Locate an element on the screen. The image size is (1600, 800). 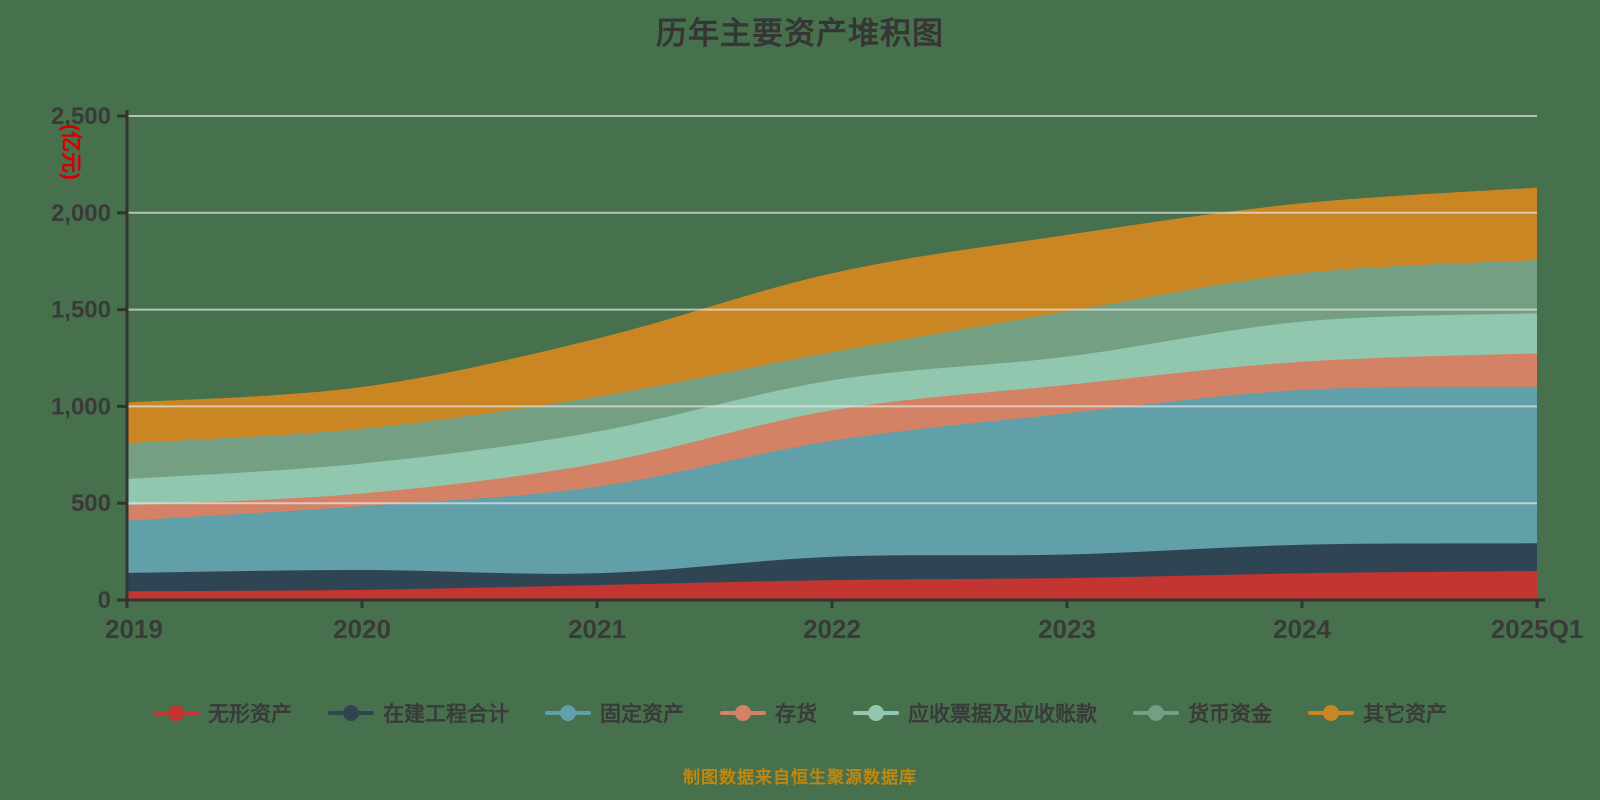
x-axis: 2019 2020 2021 2022 2023 2024 2025Q1 is located at coordinates (844, 622).